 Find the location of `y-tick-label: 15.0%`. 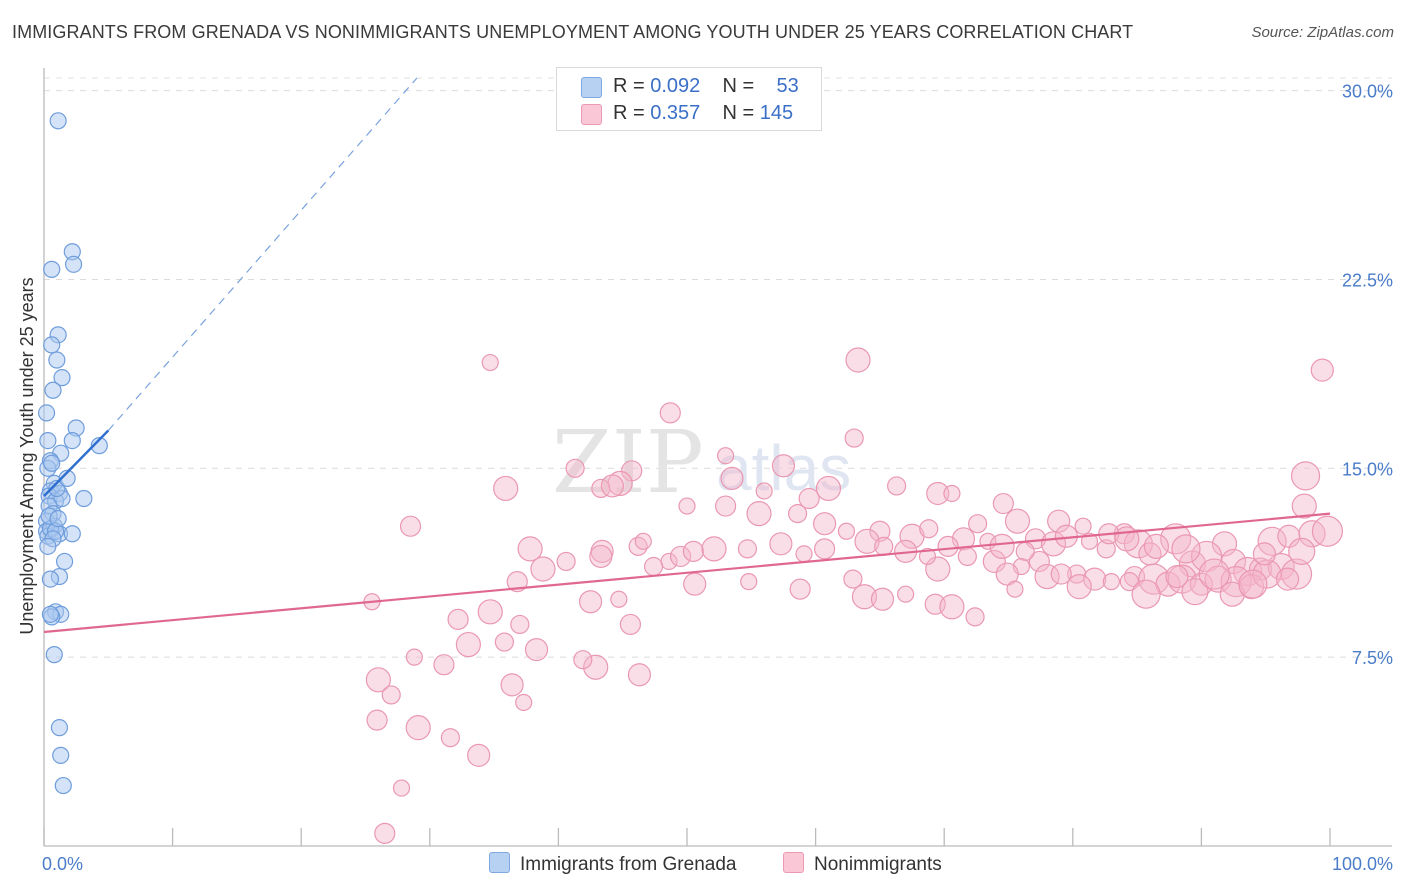

y-tick-label: 15.0% is located at coordinates (1367, 469).